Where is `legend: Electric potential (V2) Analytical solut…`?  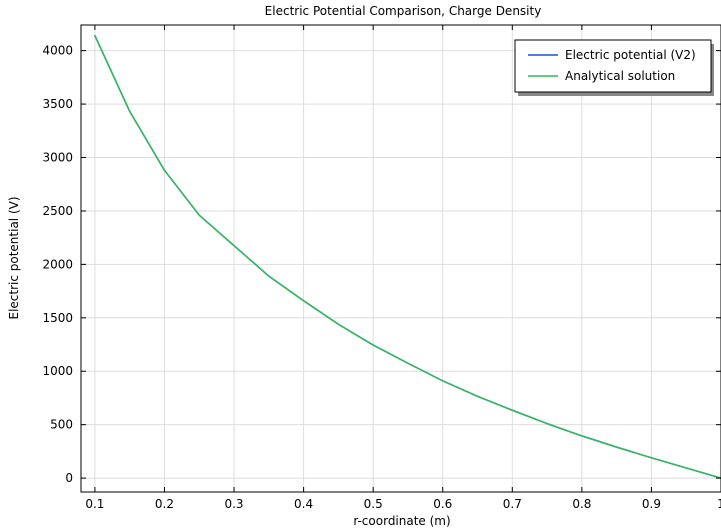 legend: Electric potential (V2) Analytical solut… is located at coordinates (614, 67).